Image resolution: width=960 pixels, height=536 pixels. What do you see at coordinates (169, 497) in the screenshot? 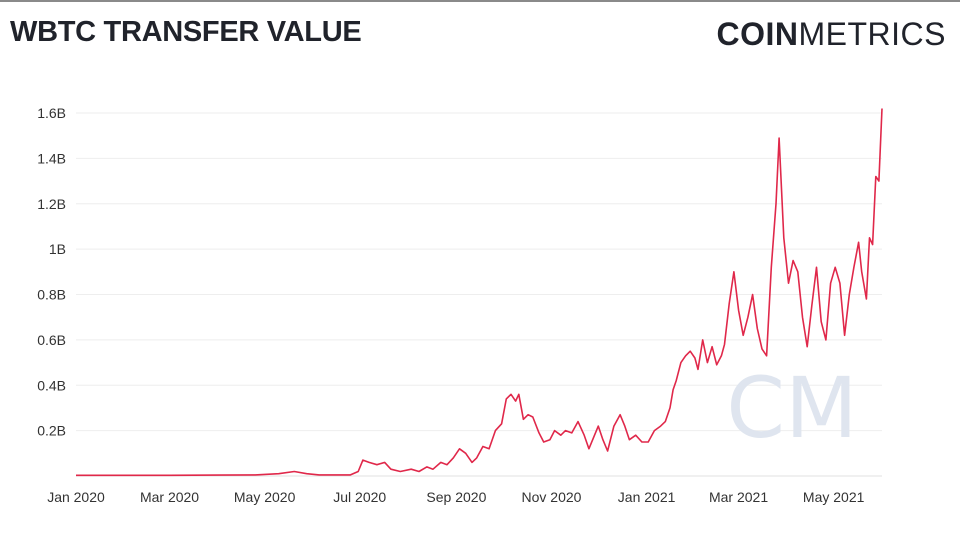
I see `x-tick-label: Mar 2020` at bounding box center [169, 497].